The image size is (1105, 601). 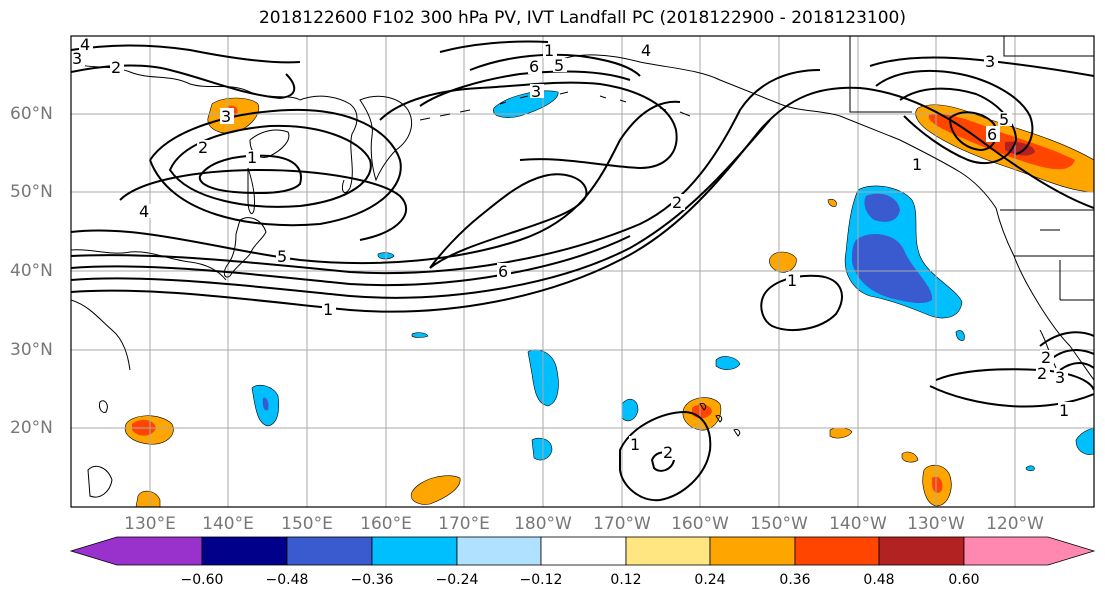 I want to click on shade-region-hawaii-west, so click(x=630, y=410).